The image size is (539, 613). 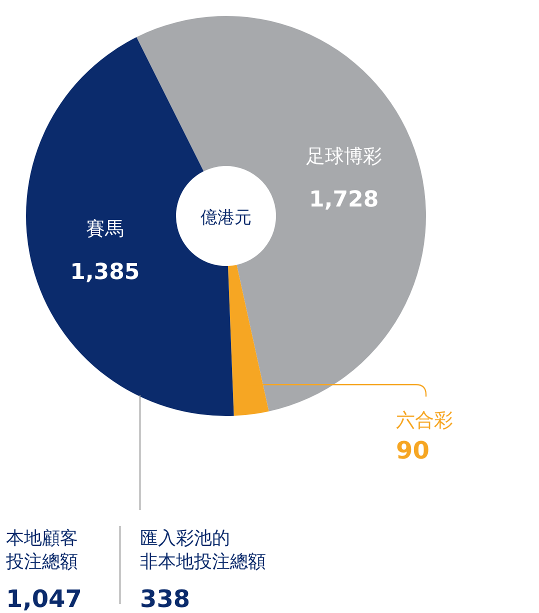 What do you see at coordinates (105, 229) in the screenshot?
I see `slice-label: 賽馬` at bounding box center [105, 229].